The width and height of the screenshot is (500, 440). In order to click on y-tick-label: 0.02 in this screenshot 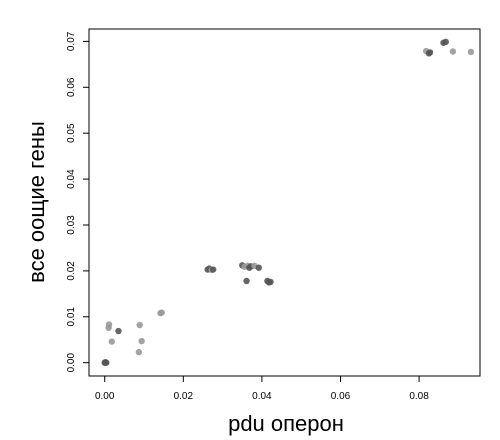, I will do `click(71, 271)`.